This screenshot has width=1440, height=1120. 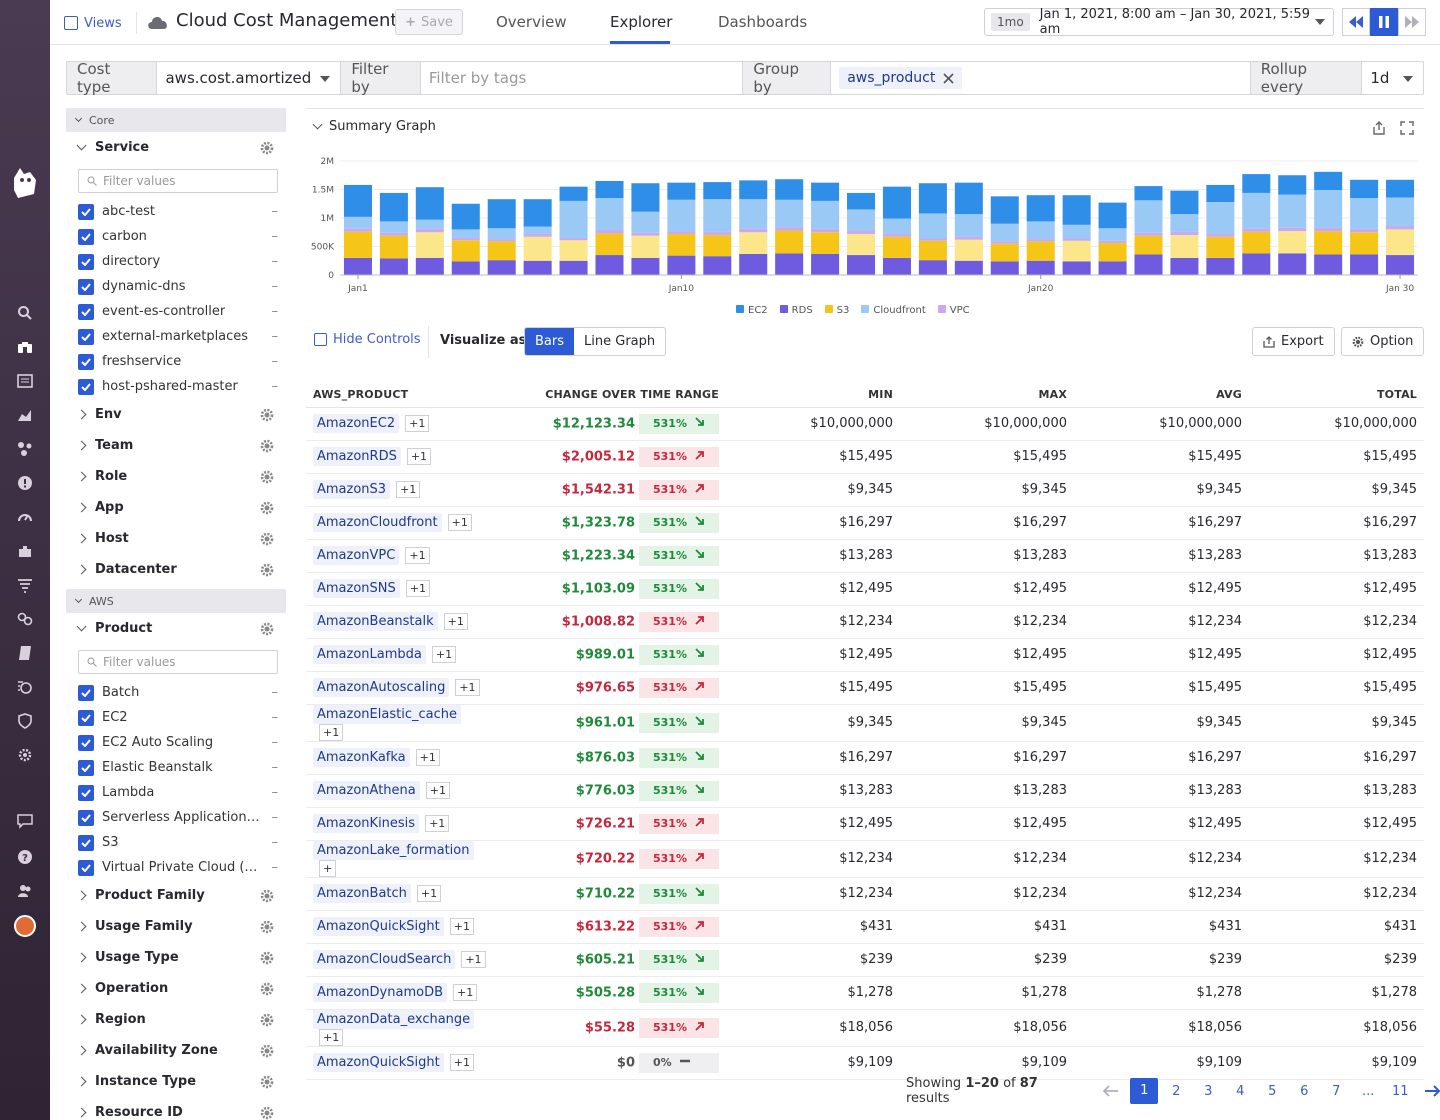 I want to click on help-icon: ?, so click(x=25, y=857).